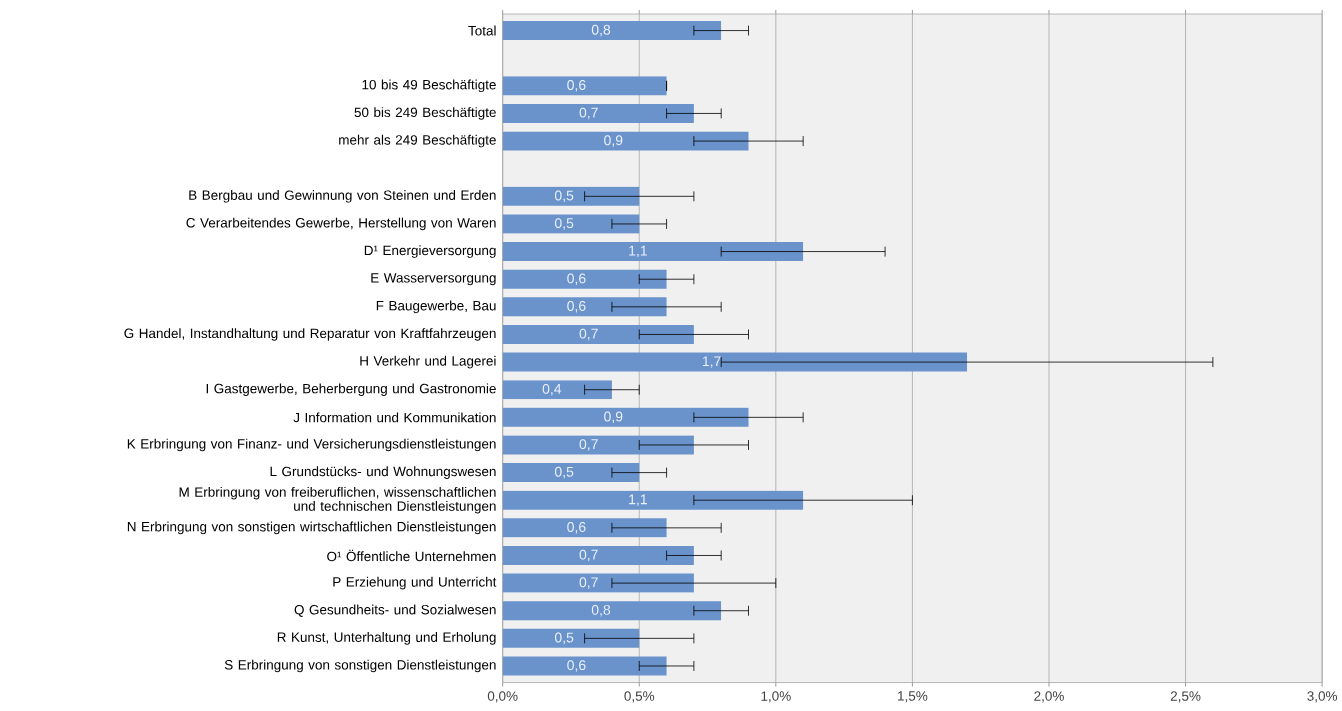 This screenshot has height=711, width=1342. I want to click on x-tick-label: 1,0%, so click(776, 697).